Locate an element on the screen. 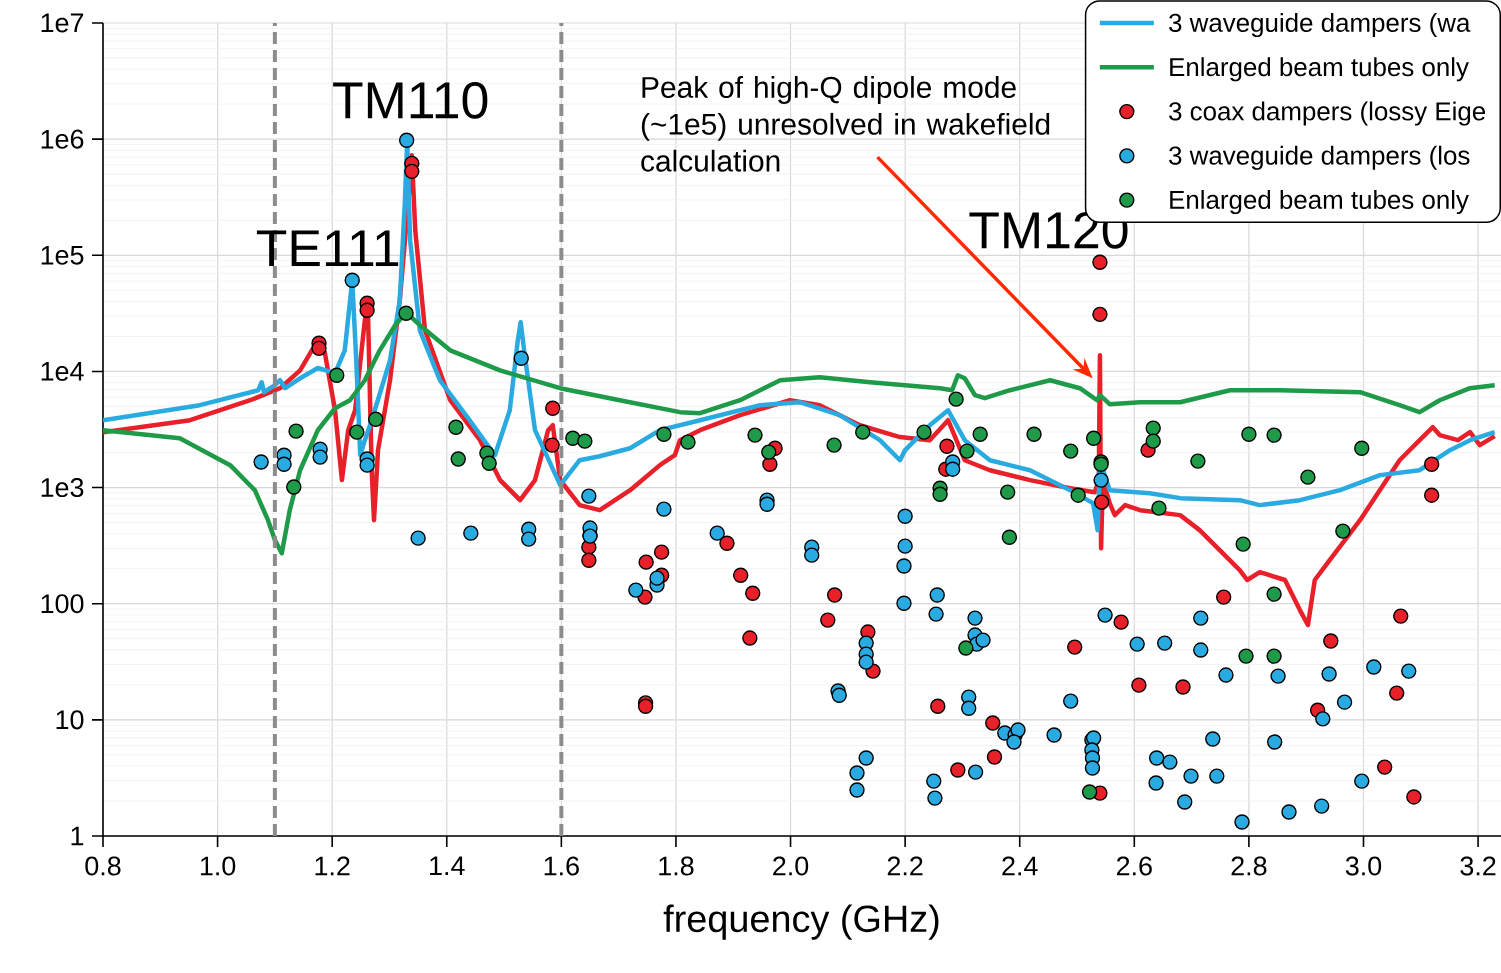 Image resolution: width=1501 pixels, height=973 pixels. annotation: Peak of high-Q dipole mode (~1e5) unresolved in wakefield calculation is located at coordinates (845, 124).